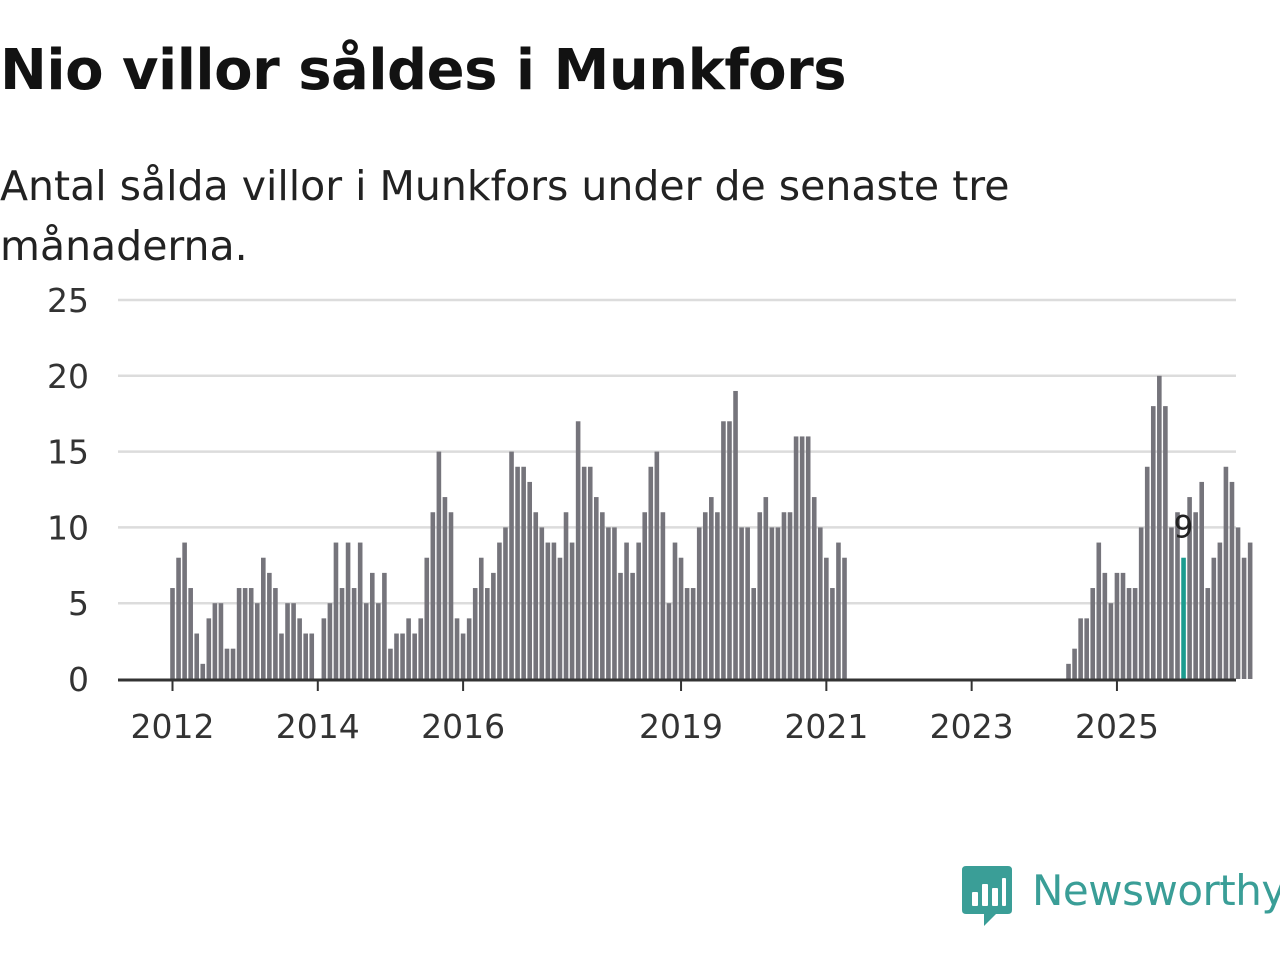 The image size is (1280, 960). What do you see at coordinates (78, 679) in the screenshot?
I see `y-tick-label: 0` at bounding box center [78, 679].